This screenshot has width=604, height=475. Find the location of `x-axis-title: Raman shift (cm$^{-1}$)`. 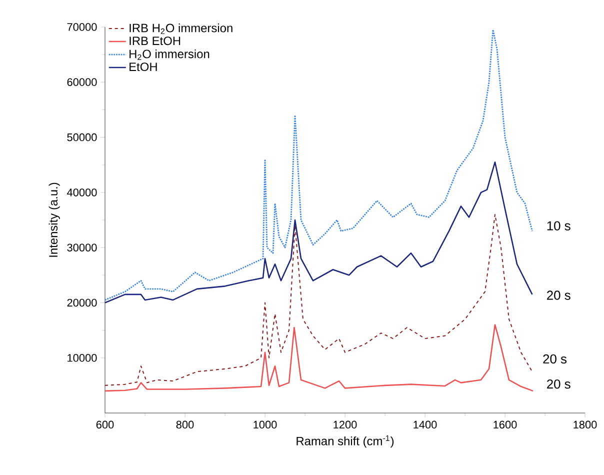

x-axis-title: Raman shift (cm$^{-1}$) is located at coordinates (345, 441).